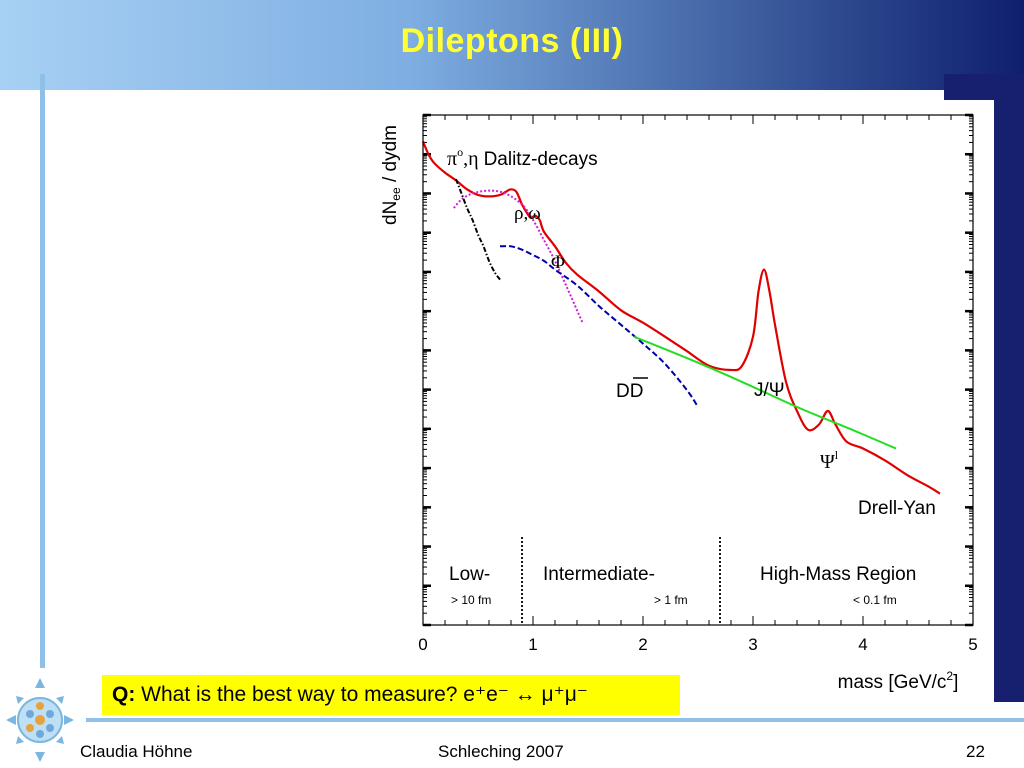  What do you see at coordinates (478, 229) in the screenshot?
I see `series-dalitz` at bounding box center [478, 229].